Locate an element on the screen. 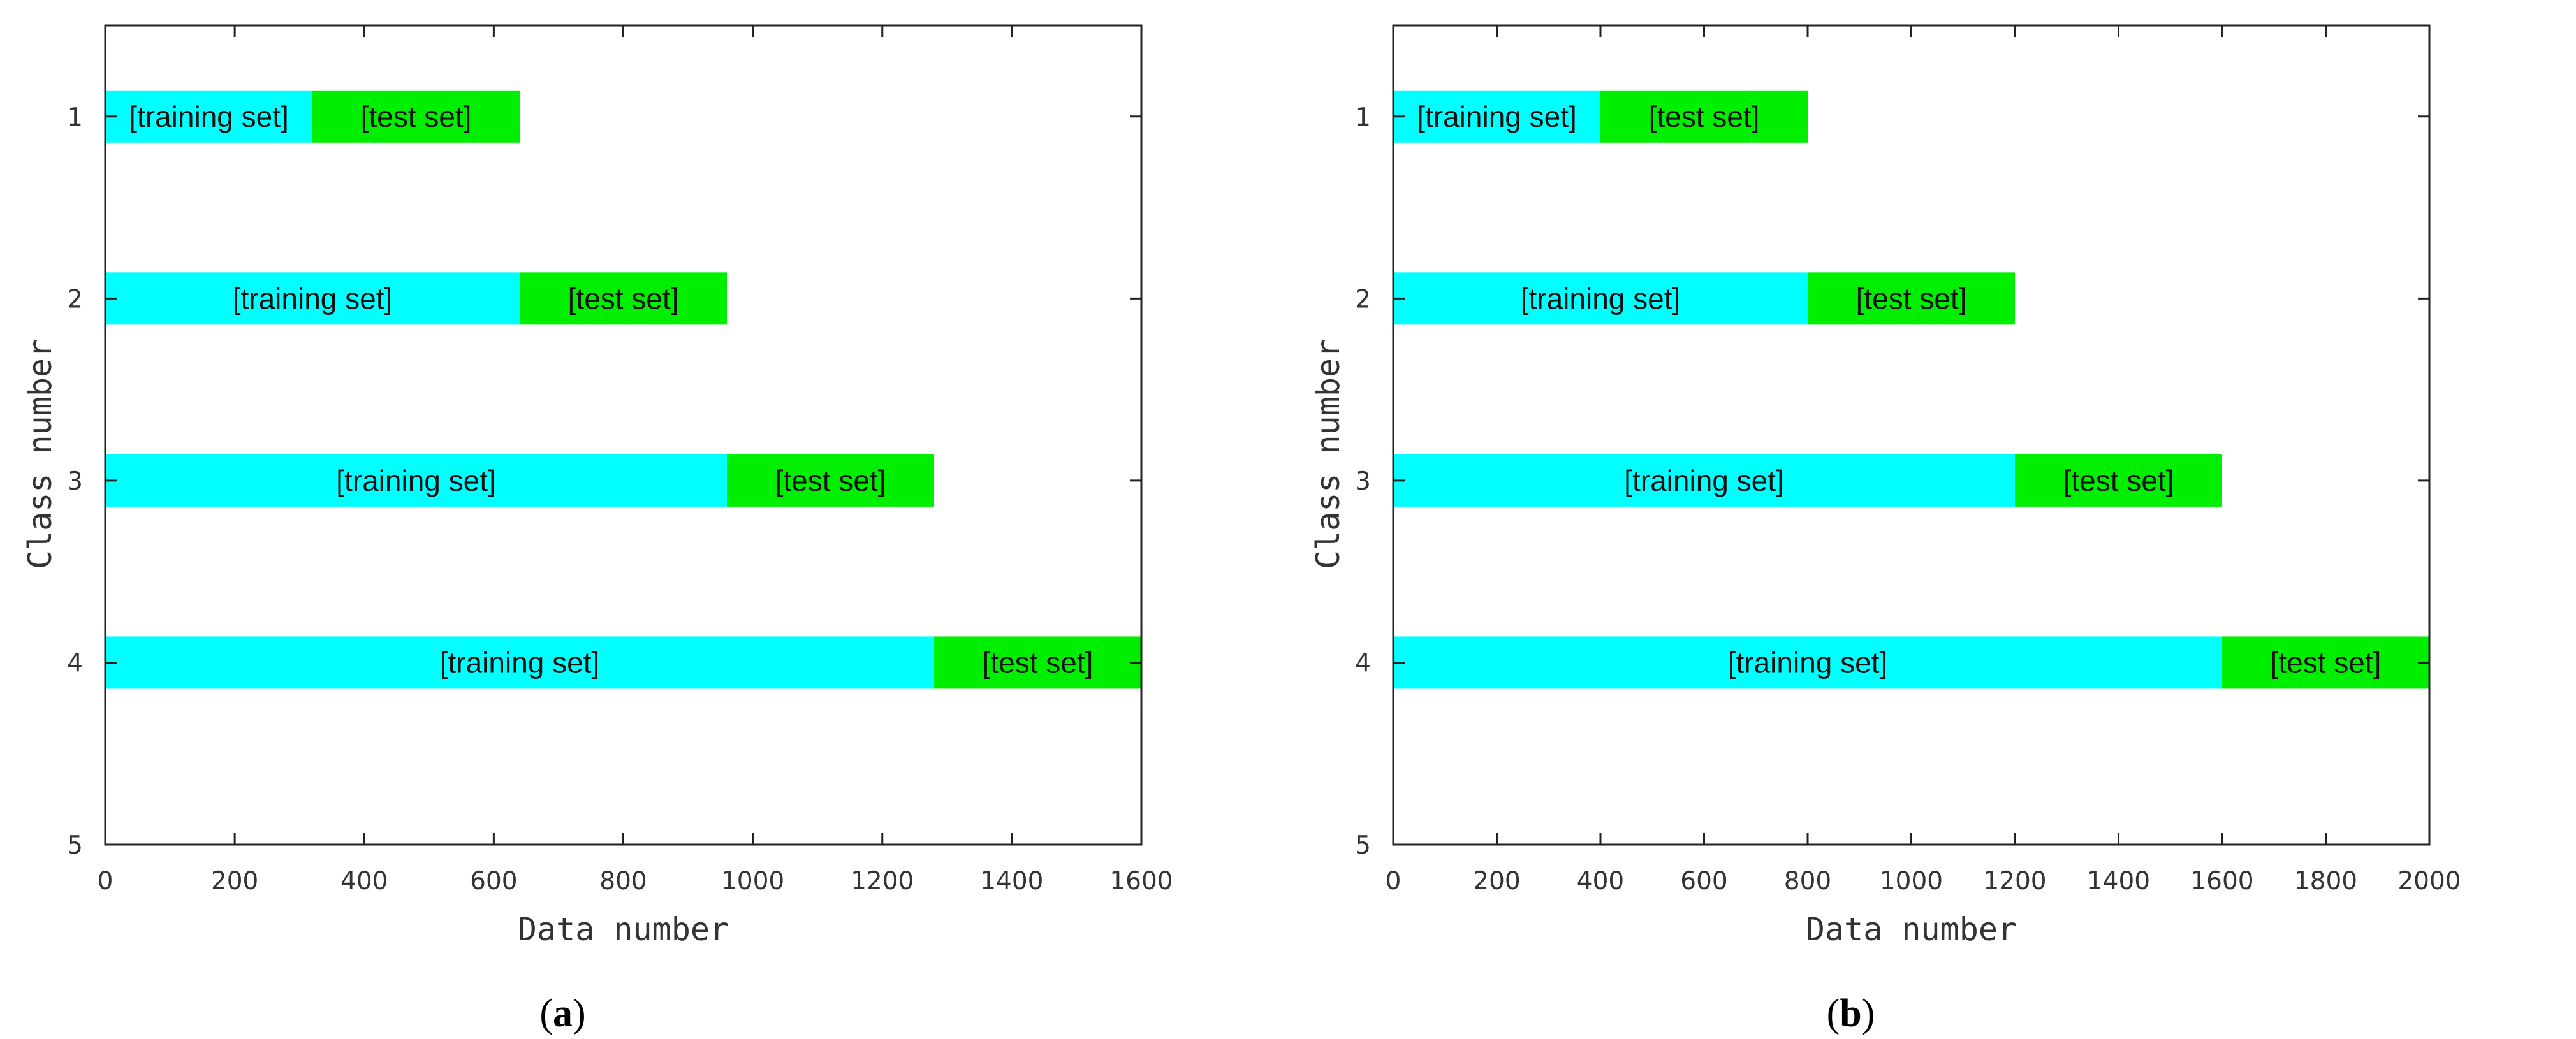 The image size is (2576, 1039). panel-caption: (b) is located at coordinates (1851, 1013).